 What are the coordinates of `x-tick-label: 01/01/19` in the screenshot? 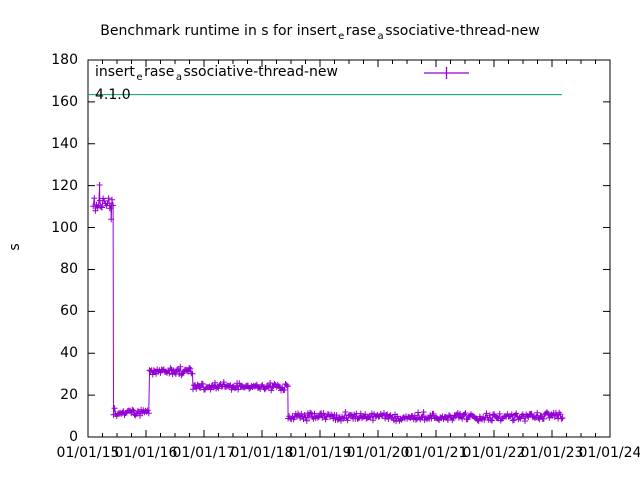 It's located at (320, 453).